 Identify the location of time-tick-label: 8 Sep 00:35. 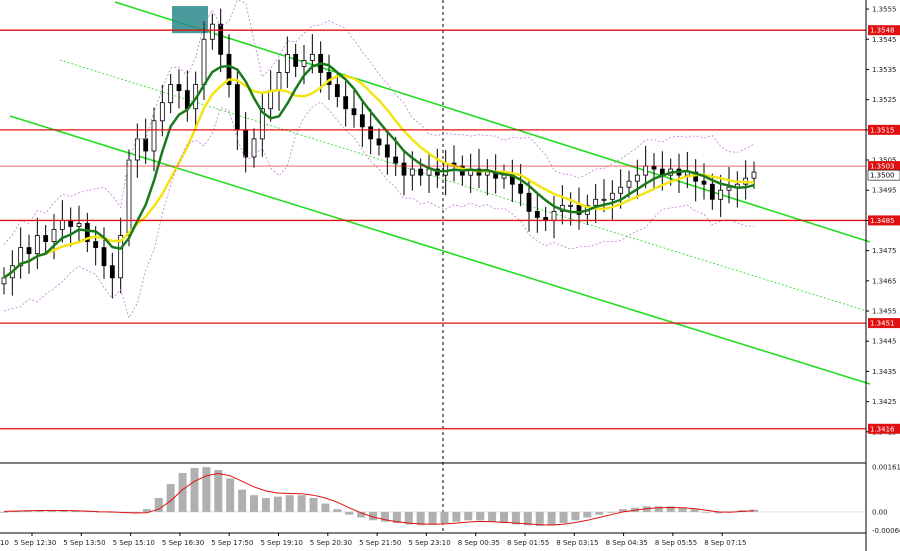
(479, 543).